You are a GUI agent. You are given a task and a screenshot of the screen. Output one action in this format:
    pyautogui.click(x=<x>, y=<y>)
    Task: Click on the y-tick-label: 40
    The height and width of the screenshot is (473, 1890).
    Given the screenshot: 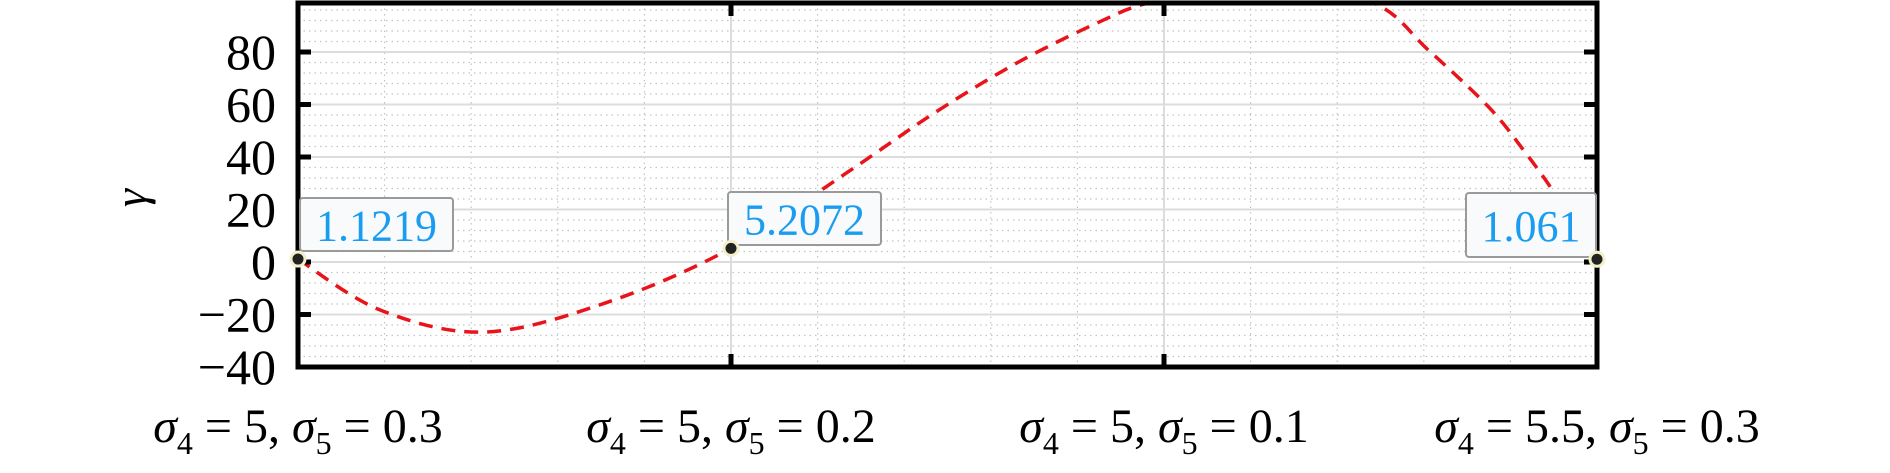 What is the action you would take?
    pyautogui.click(x=251, y=157)
    